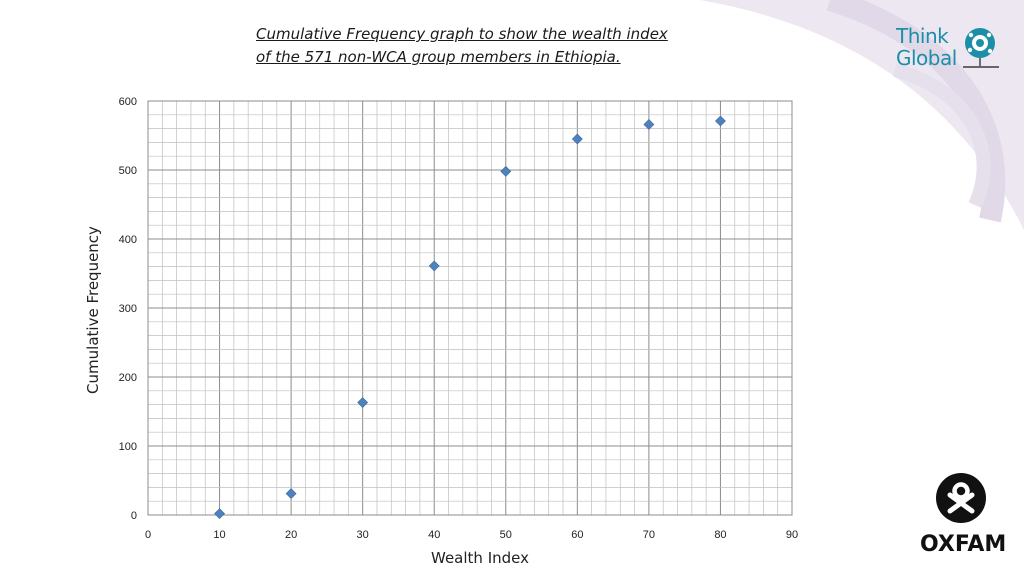 The height and width of the screenshot is (576, 1024). I want to click on oxfam-logo: OXFAM, so click(963, 515).